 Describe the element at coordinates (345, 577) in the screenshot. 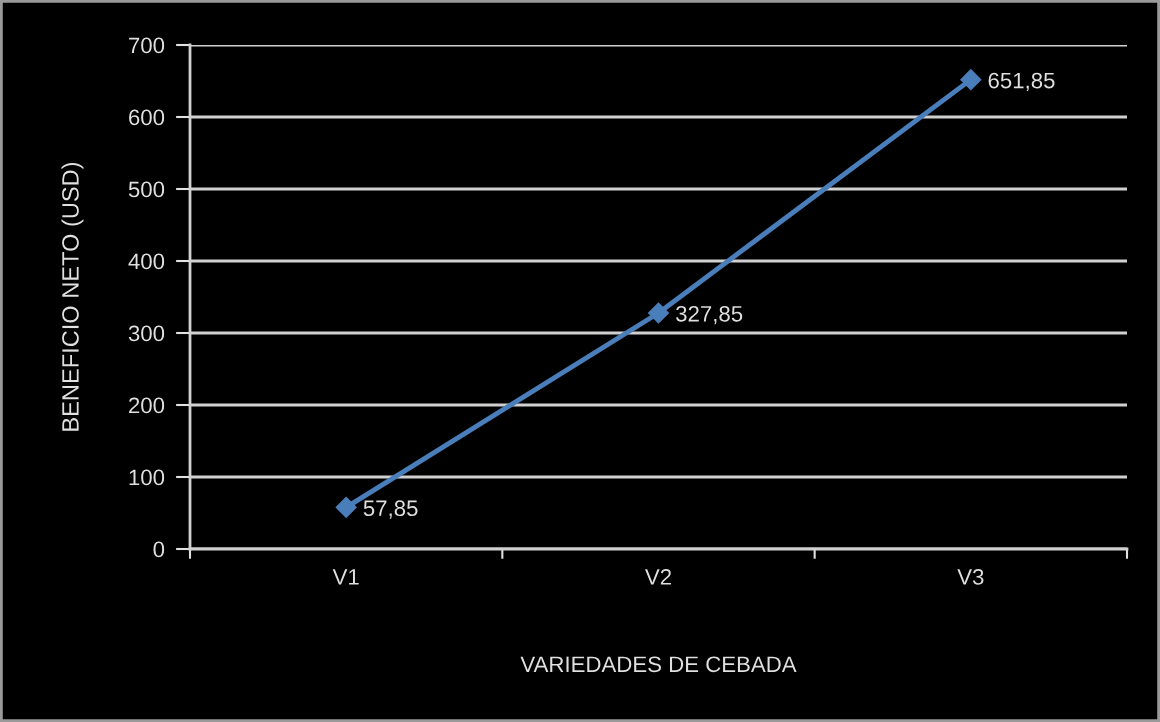

I see `x-tick-label: V1` at that location.